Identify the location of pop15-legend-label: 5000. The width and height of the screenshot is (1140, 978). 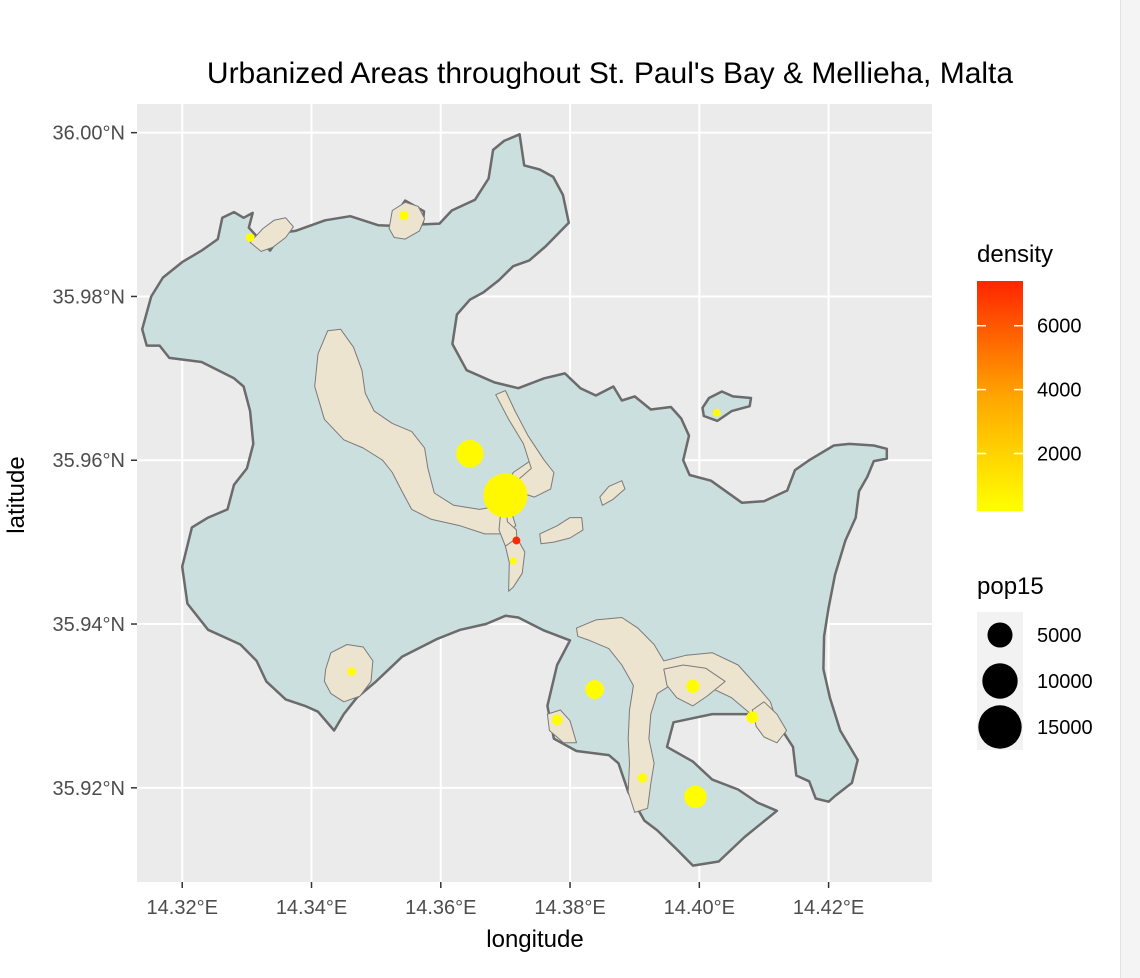
(1059, 636).